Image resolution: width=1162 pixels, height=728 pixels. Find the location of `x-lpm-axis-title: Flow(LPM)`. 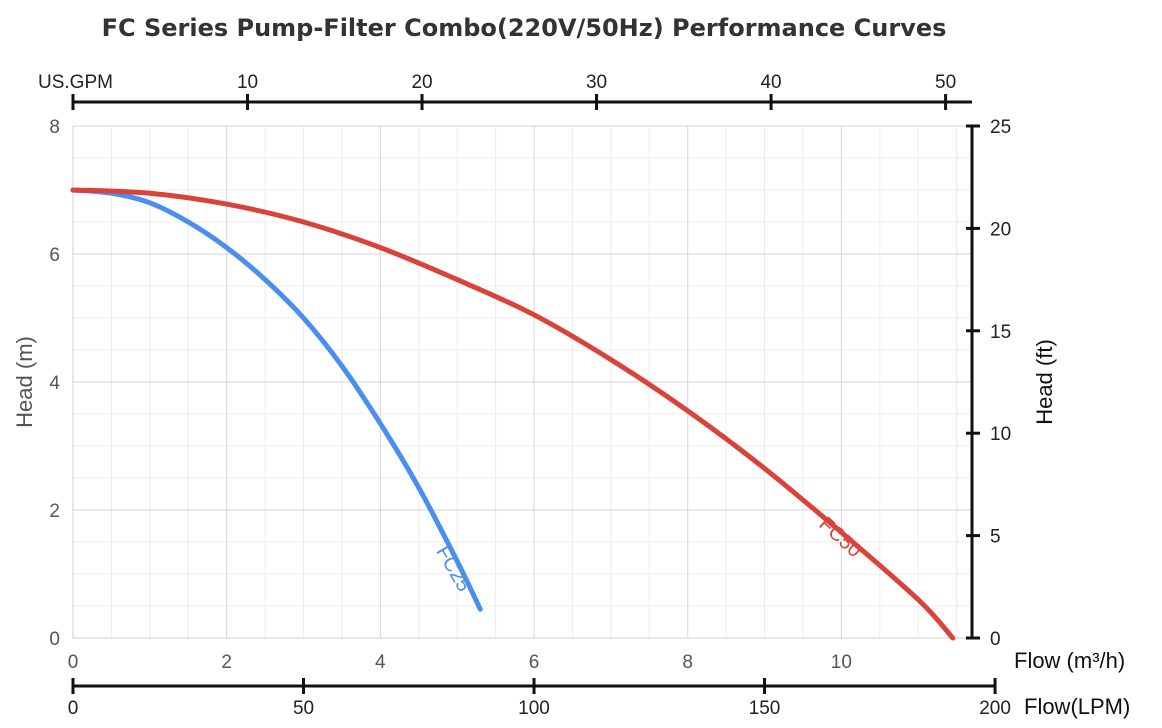

x-lpm-axis-title: Flow(LPM) is located at coordinates (1077, 706).